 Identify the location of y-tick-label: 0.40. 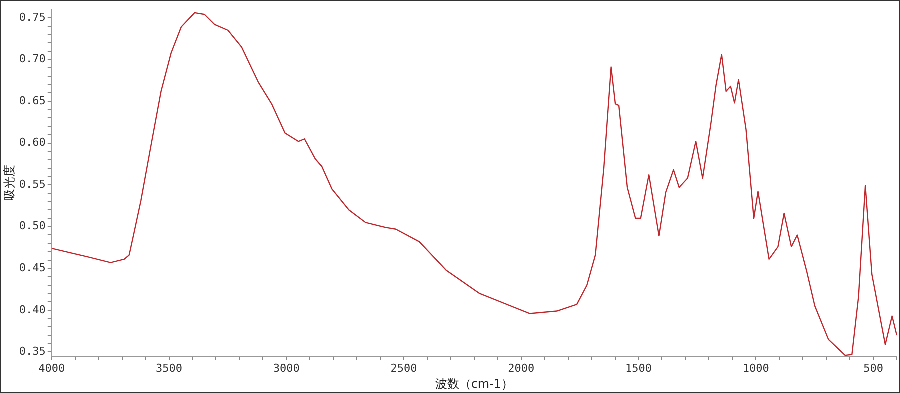
(32, 309).